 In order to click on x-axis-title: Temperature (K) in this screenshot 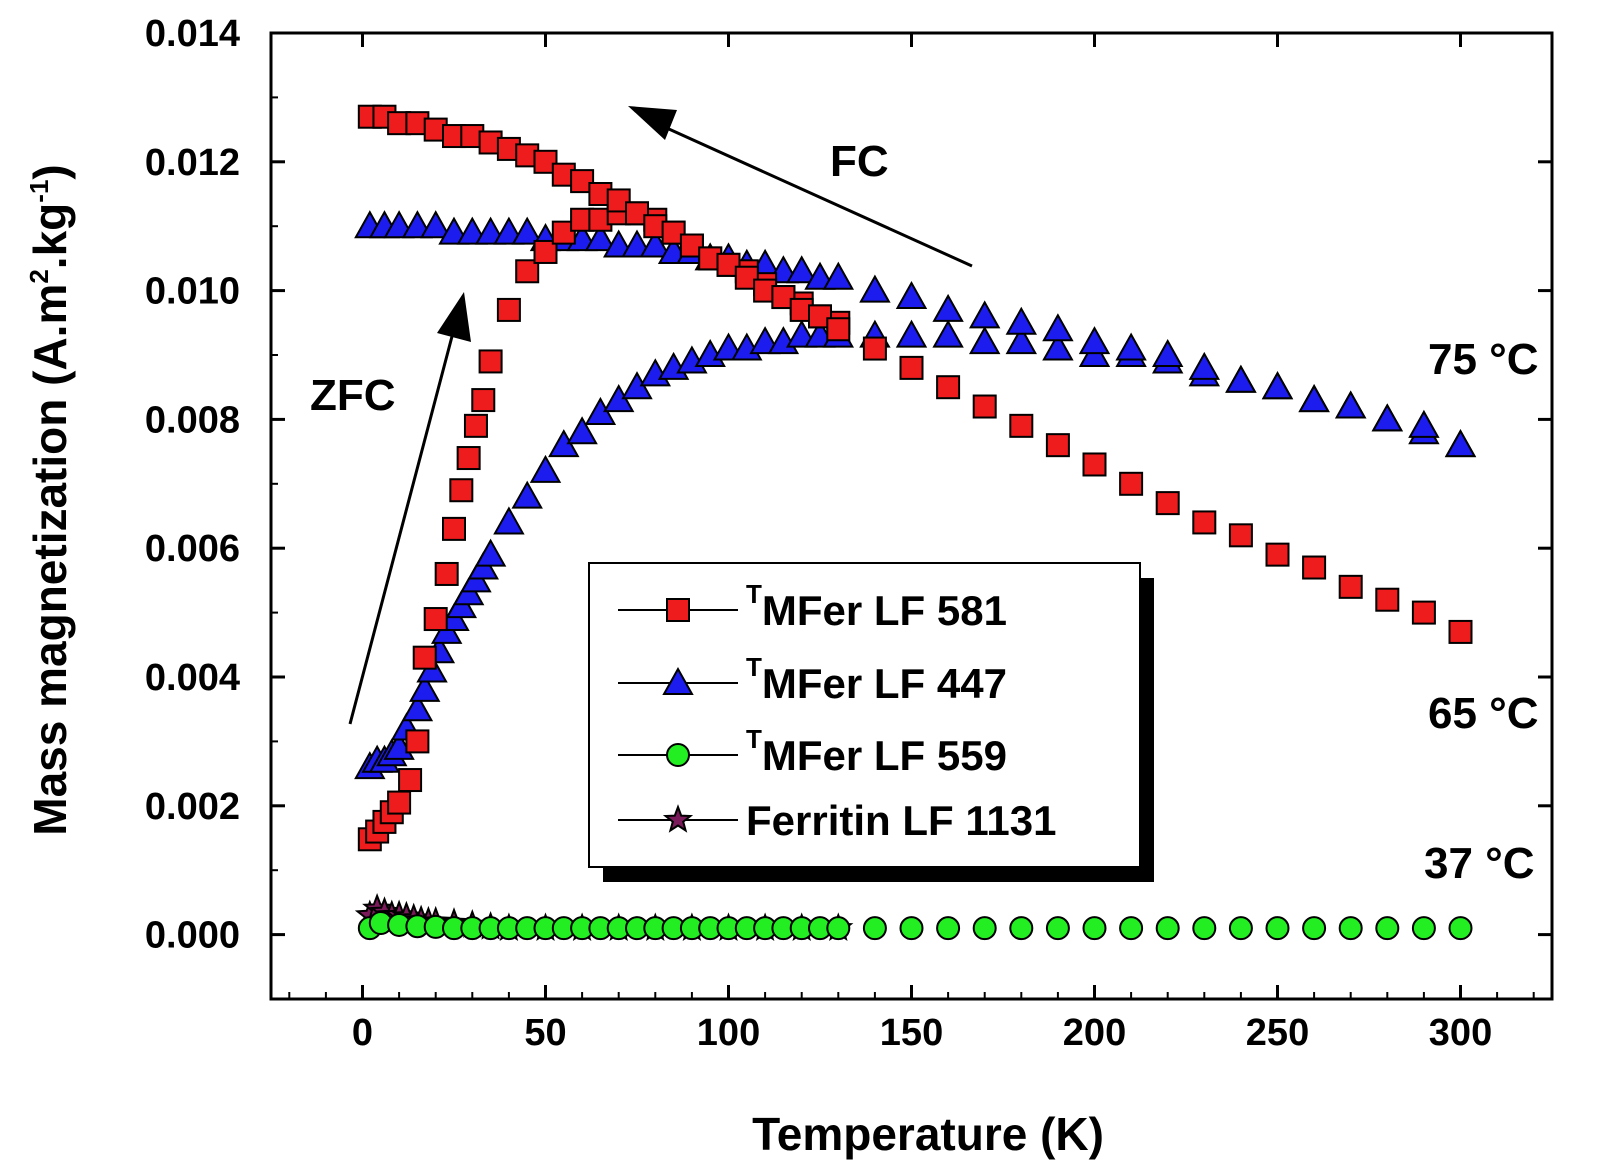, I will do `click(928, 1134)`.